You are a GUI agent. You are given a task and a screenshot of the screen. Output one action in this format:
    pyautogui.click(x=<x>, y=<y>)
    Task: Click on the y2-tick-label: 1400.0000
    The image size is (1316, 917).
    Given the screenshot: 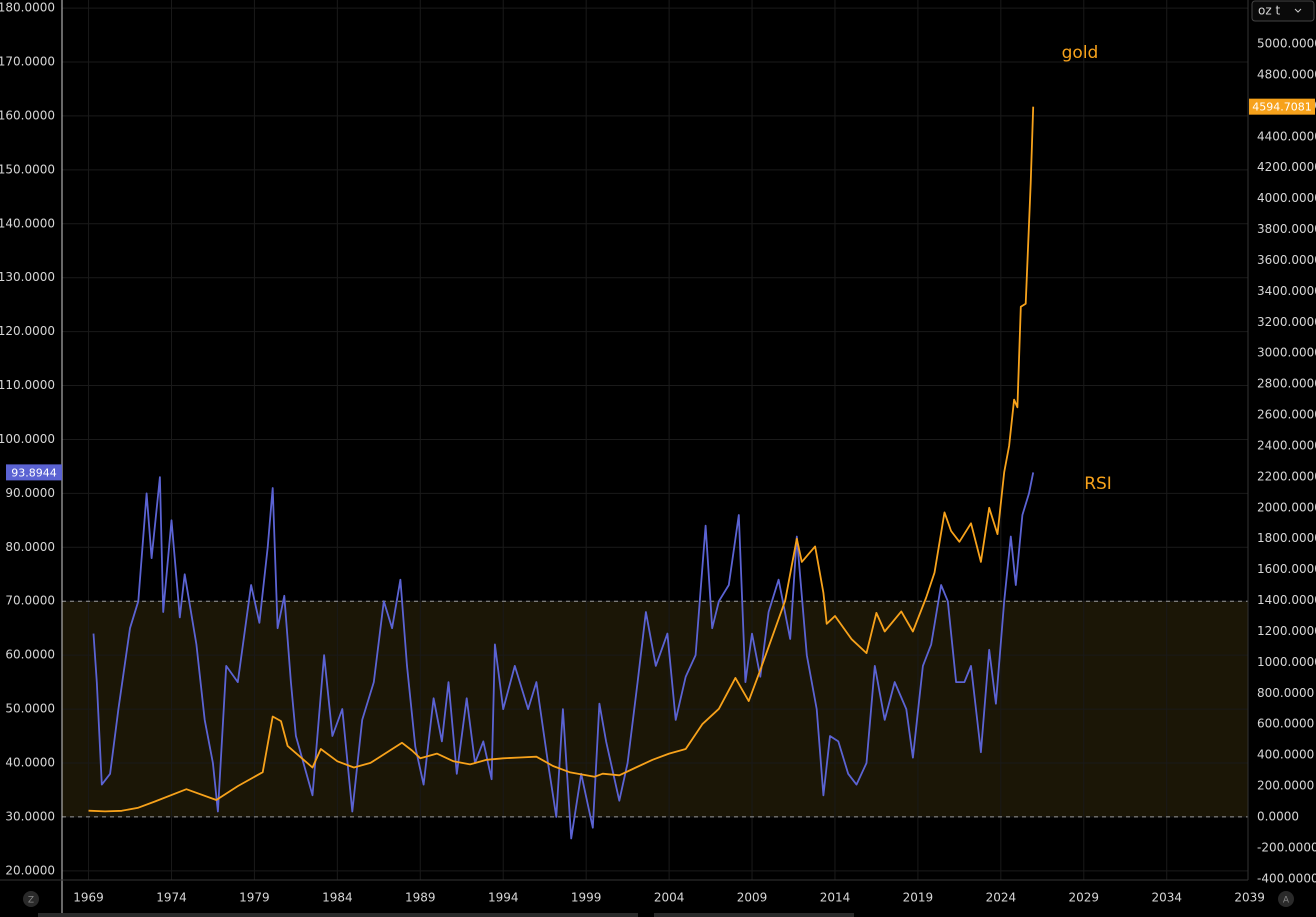 What is the action you would take?
    pyautogui.click(x=1286, y=600)
    